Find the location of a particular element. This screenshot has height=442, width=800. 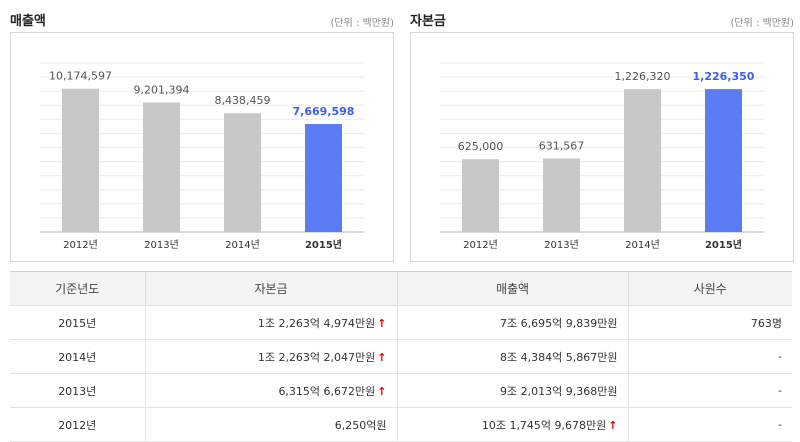

header-capital: 자본금 is located at coordinates (270, 288).